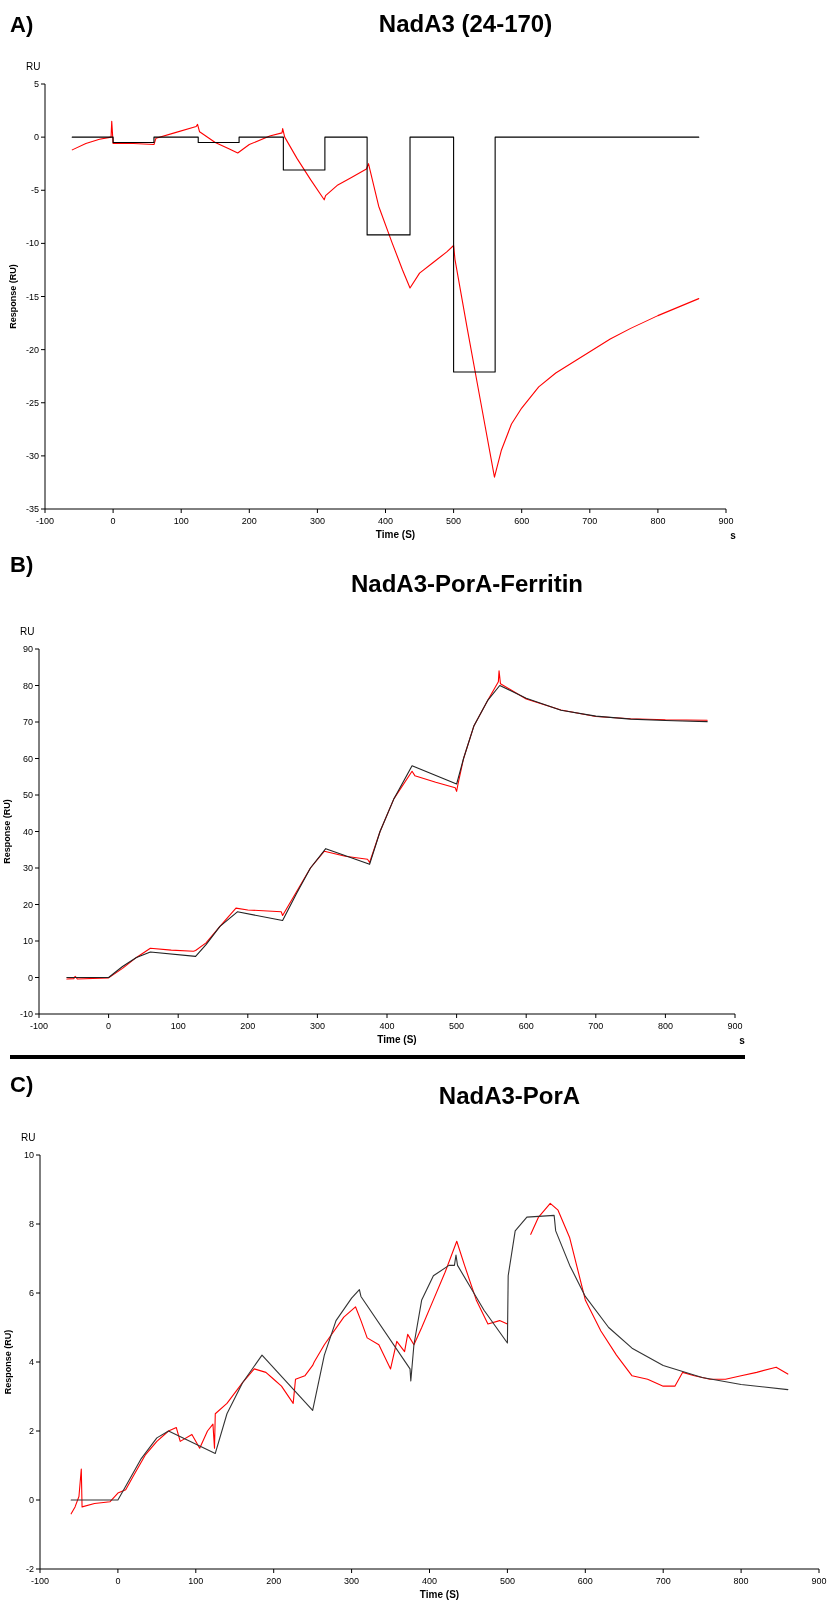 This screenshot has width=827, height=1617. I want to click on y-tick-label: 5, so click(36, 84).